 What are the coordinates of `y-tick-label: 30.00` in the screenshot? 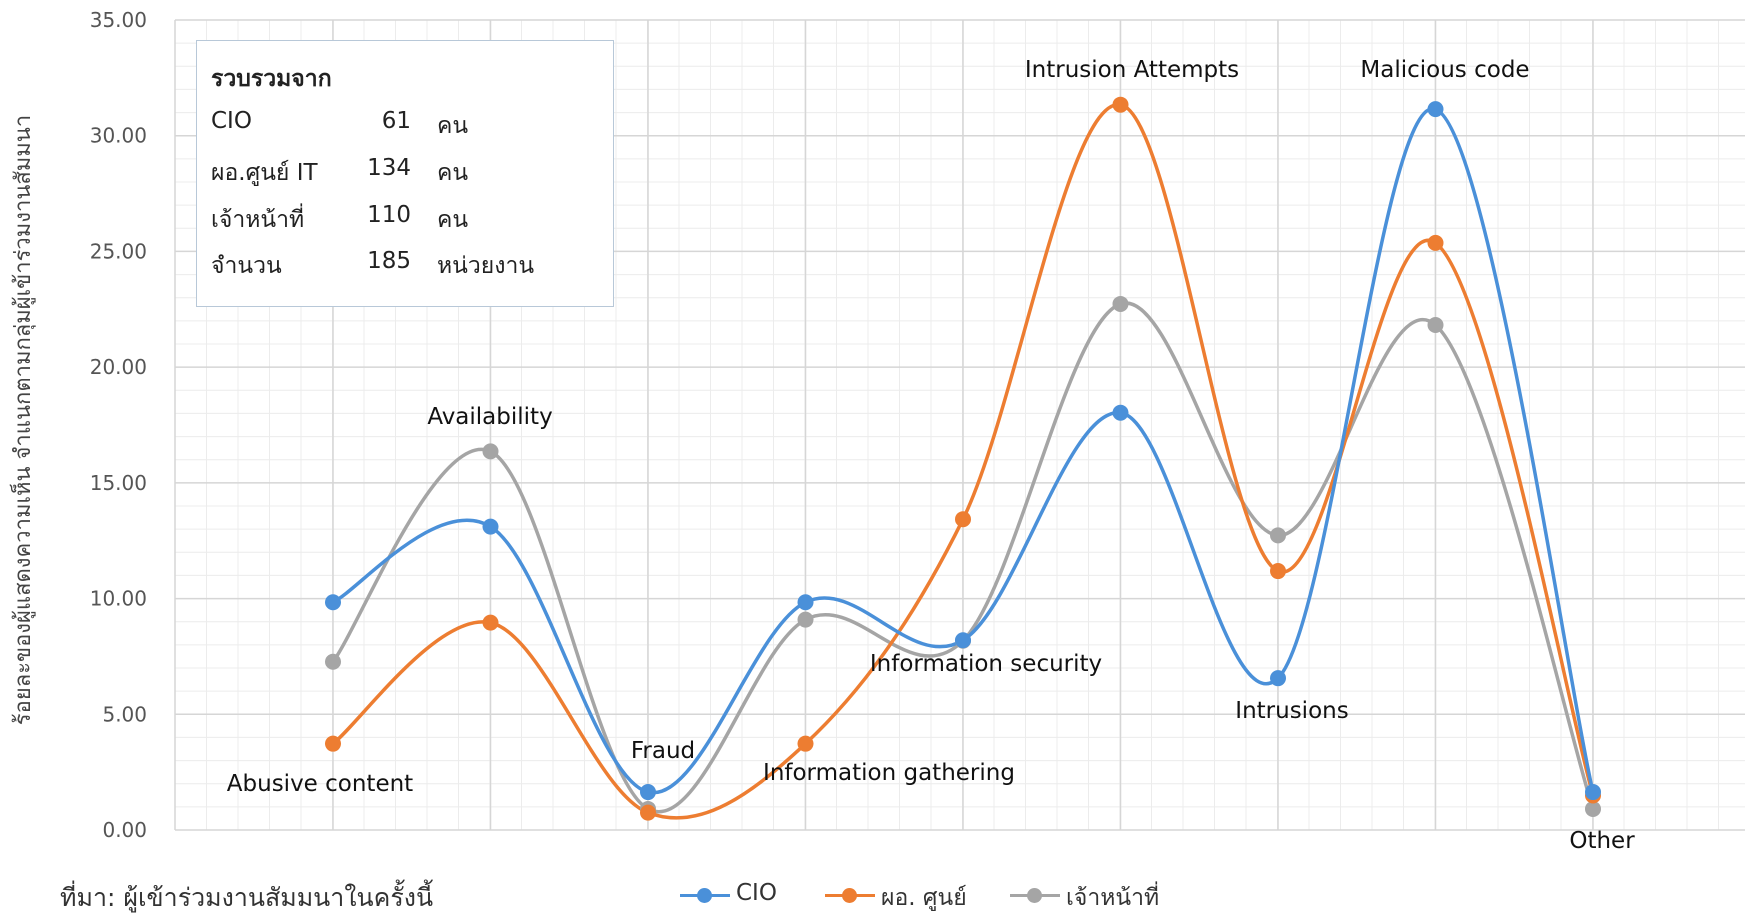 It's located at (118, 136).